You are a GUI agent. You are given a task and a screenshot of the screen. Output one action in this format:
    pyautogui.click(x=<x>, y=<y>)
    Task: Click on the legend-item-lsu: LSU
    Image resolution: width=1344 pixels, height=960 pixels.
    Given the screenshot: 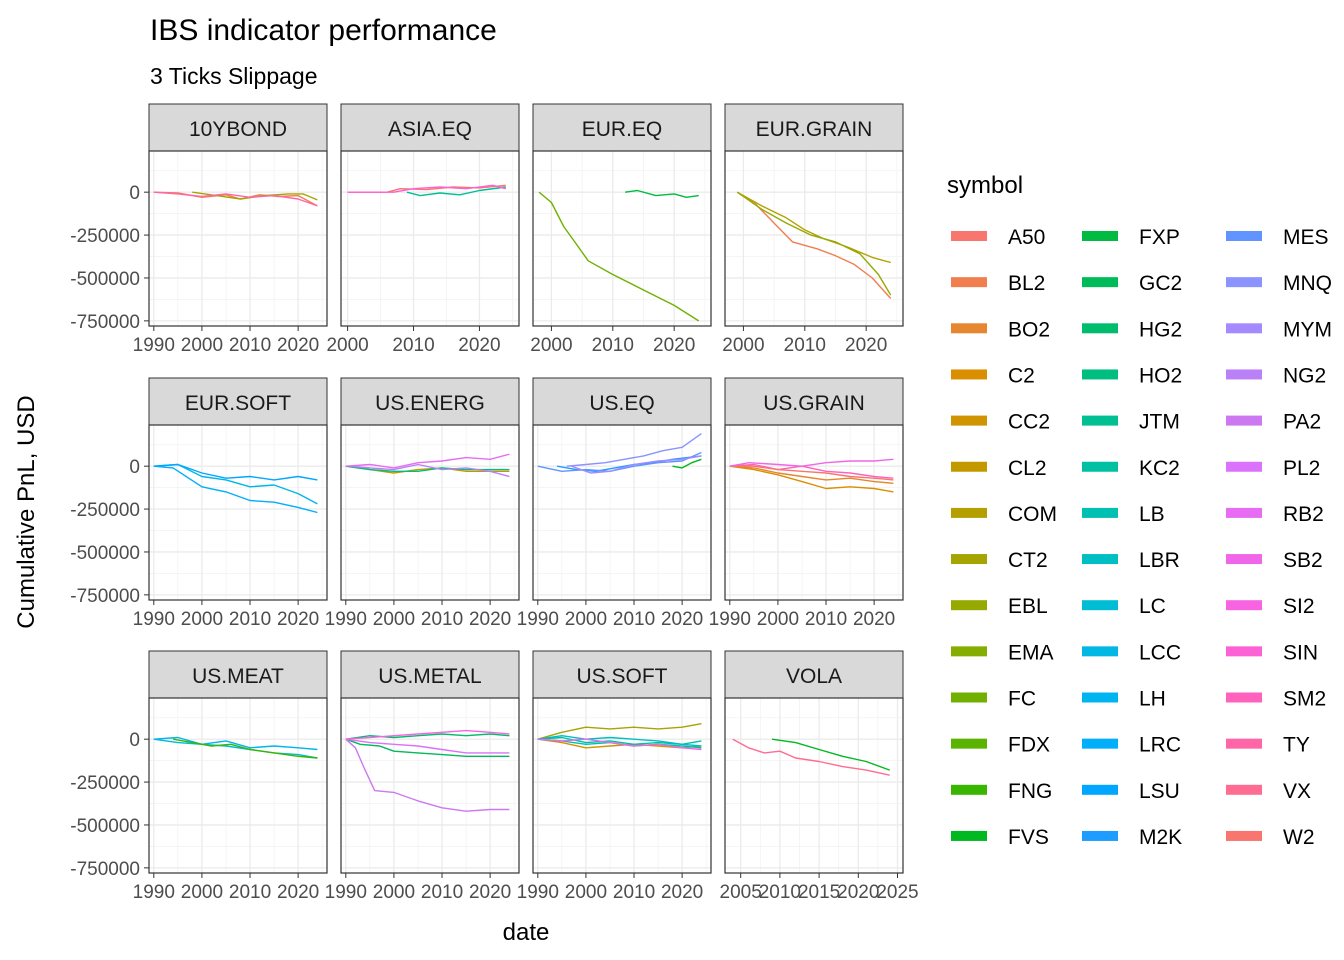 What is the action you would take?
    pyautogui.click(x=1131, y=791)
    